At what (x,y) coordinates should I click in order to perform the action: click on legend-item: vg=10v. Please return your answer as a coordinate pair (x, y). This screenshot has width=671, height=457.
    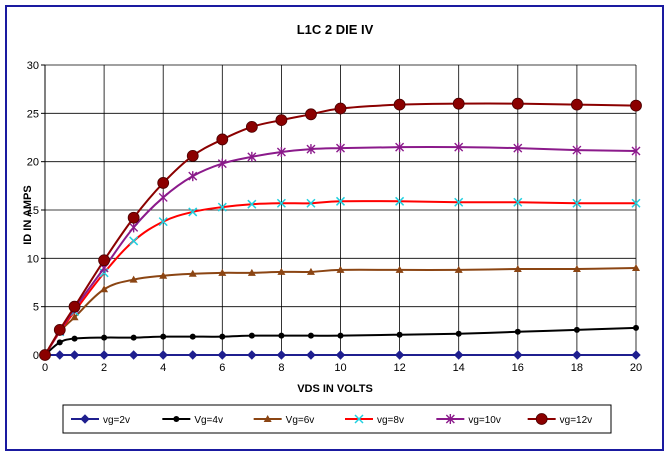
    Looking at the image, I should click on (468, 420).